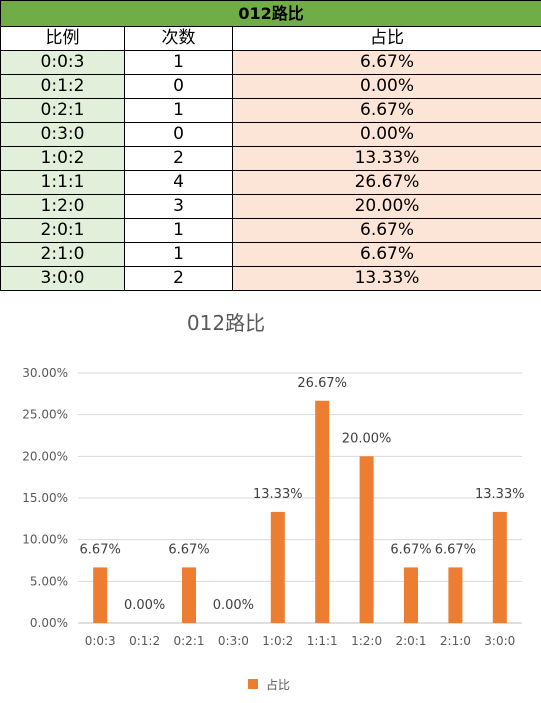 This screenshot has width=541, height=703. I want to click on table-row: 3:0:0 2 13.33%, so click(270, 278).